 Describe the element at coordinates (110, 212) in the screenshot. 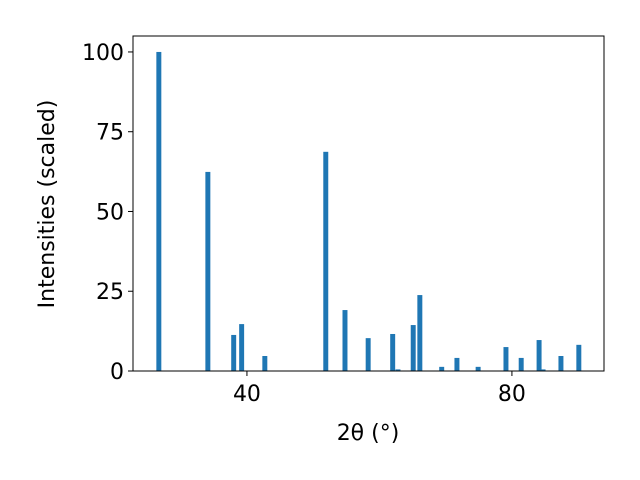

I see `y-tick-label: 50` at that location.